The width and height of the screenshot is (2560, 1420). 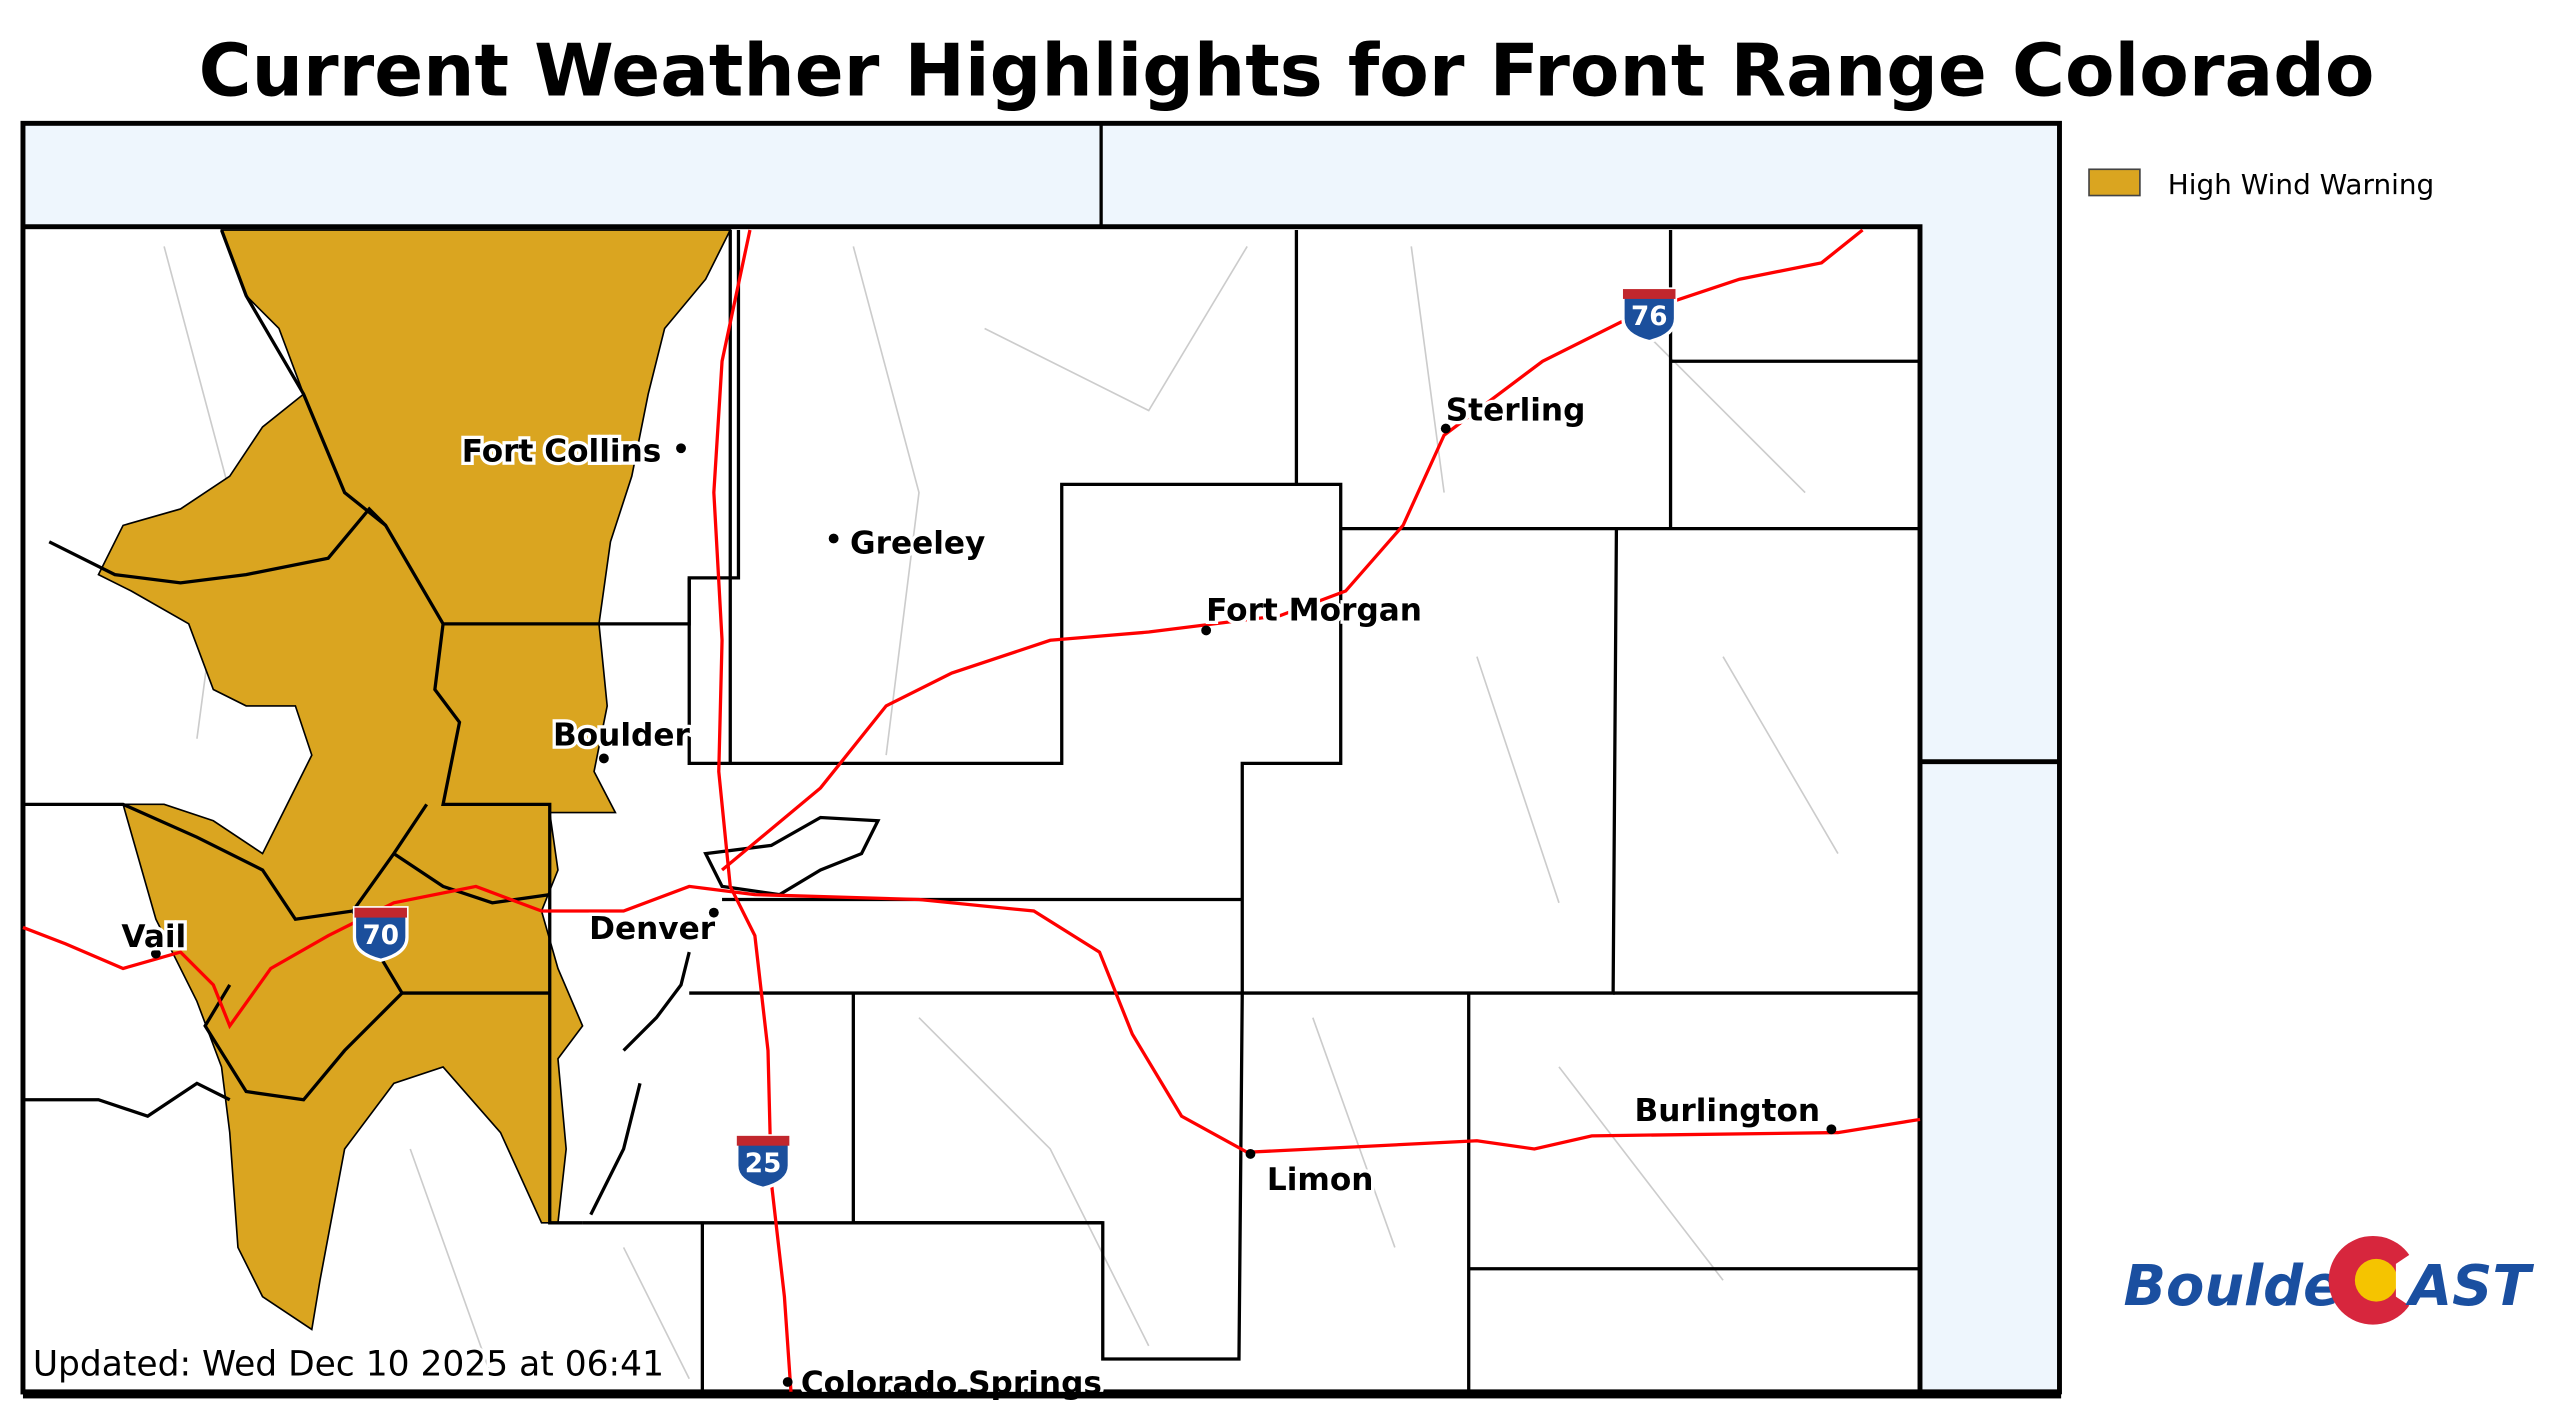 I want to click on city-sterling: Sterling, so click(x=1516, y=410).